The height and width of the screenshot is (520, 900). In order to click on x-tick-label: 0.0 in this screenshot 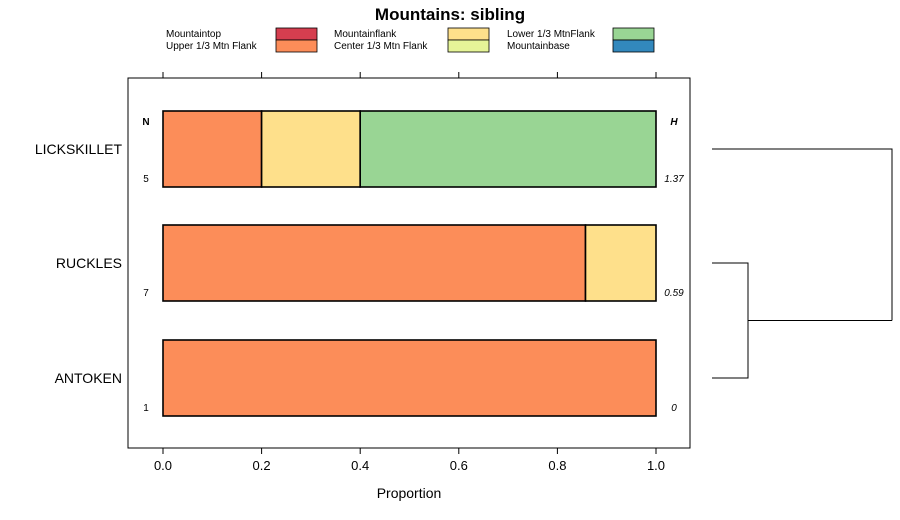, I will do `click(163, 465)`.